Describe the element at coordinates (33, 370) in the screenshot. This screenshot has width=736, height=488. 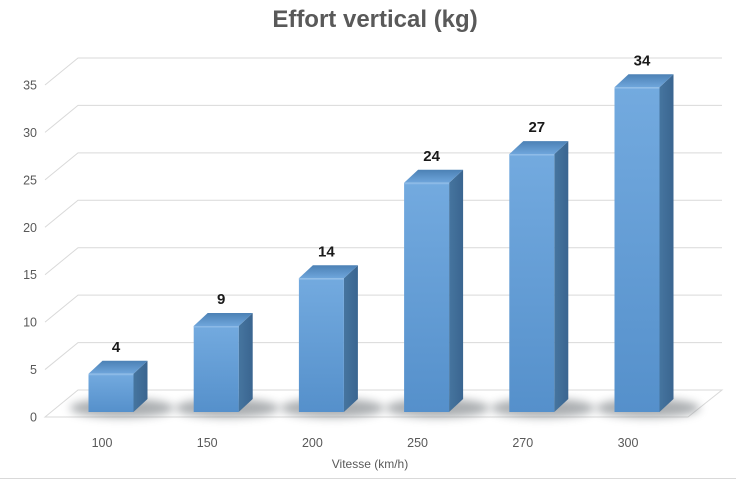
I see `y-axis-tick-label: 5` at that location.